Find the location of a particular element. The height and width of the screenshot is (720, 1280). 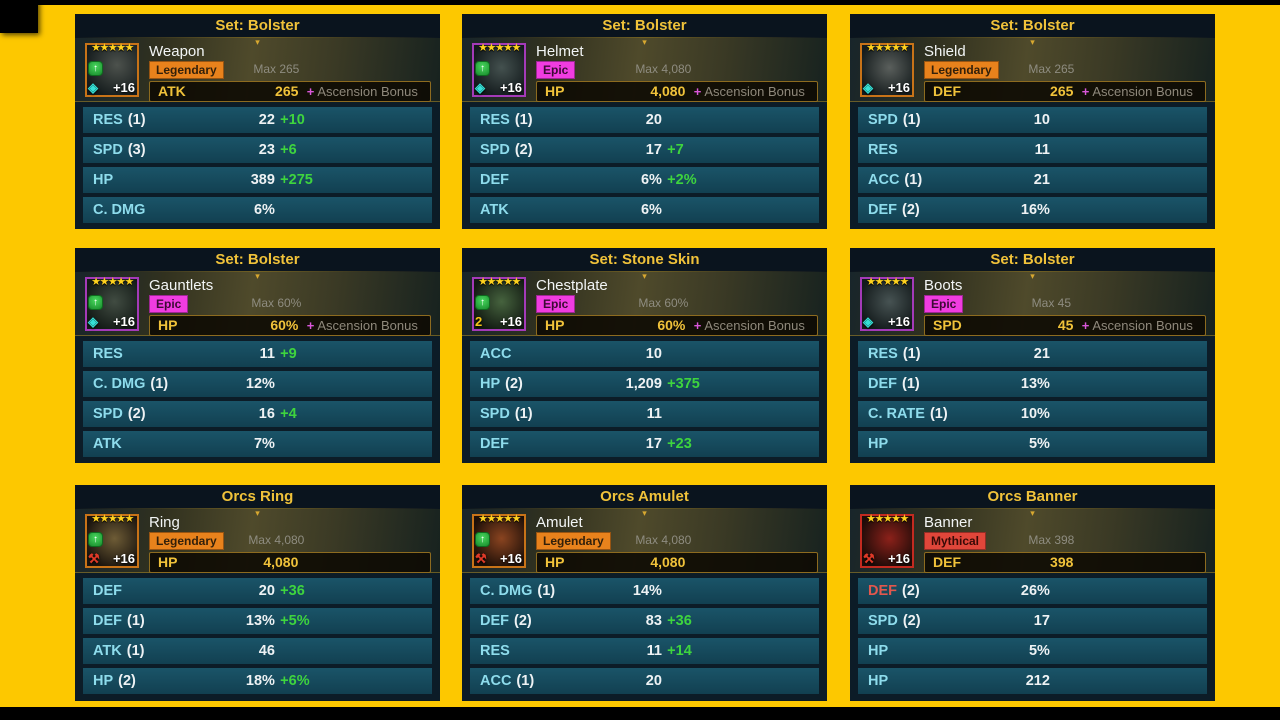

main-stat-bar: DEF 398 is located at coordinates (1065, 562).